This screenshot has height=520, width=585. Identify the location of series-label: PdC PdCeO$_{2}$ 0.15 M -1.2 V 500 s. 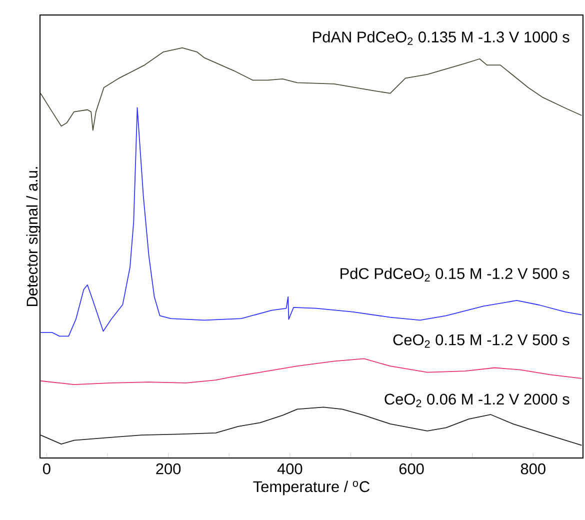
(455, 275).